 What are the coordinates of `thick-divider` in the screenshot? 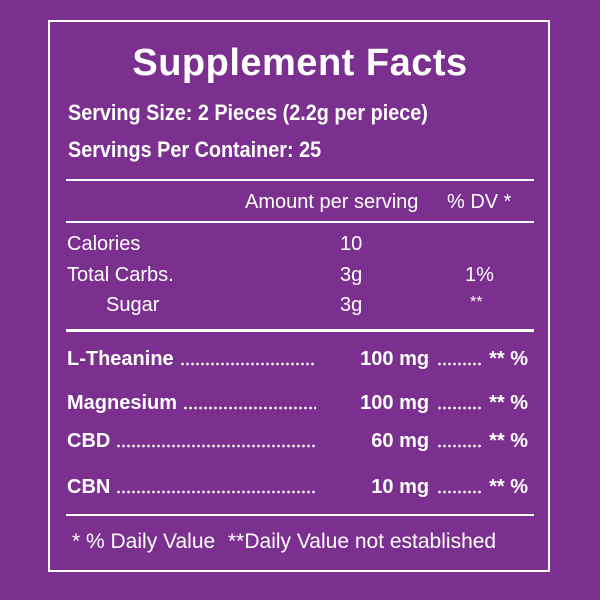 It's located at (300, 330).